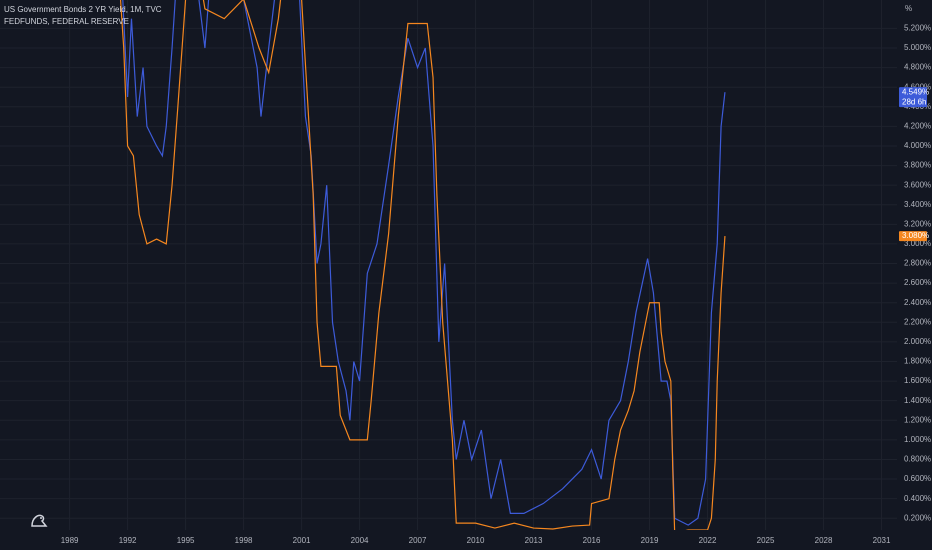 This screenshot has width=932, height=550. Describe the element at coordinates (917, 341) in the screenshot. I see `y-tick-label: 2.000%` at that location.